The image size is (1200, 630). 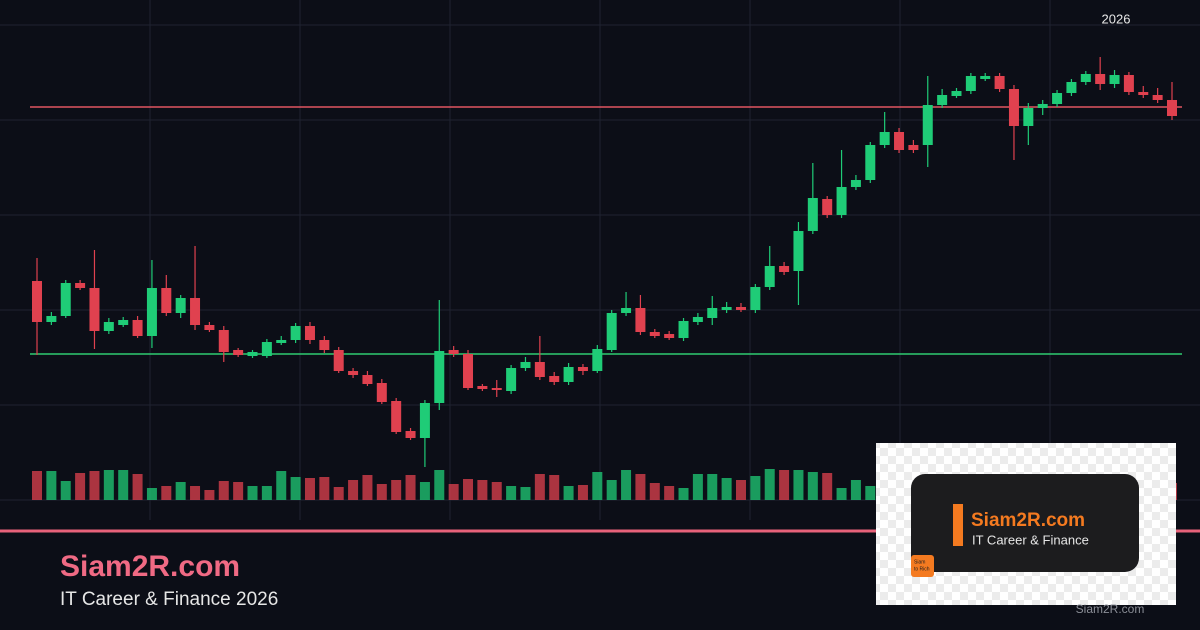 I want to click on card, so click(x=1025, y=523).